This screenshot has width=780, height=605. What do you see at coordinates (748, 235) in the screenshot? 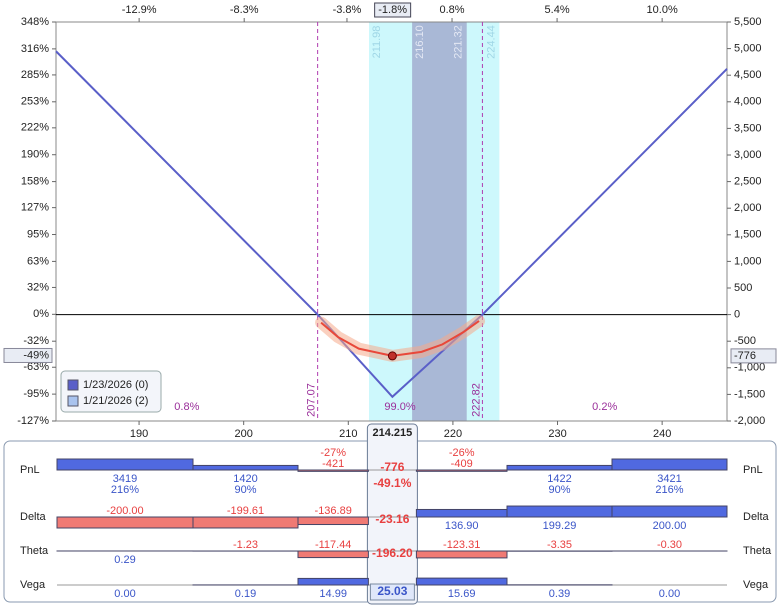
I see `y-tick-label: 1,500` at bounding box center [748, 235].